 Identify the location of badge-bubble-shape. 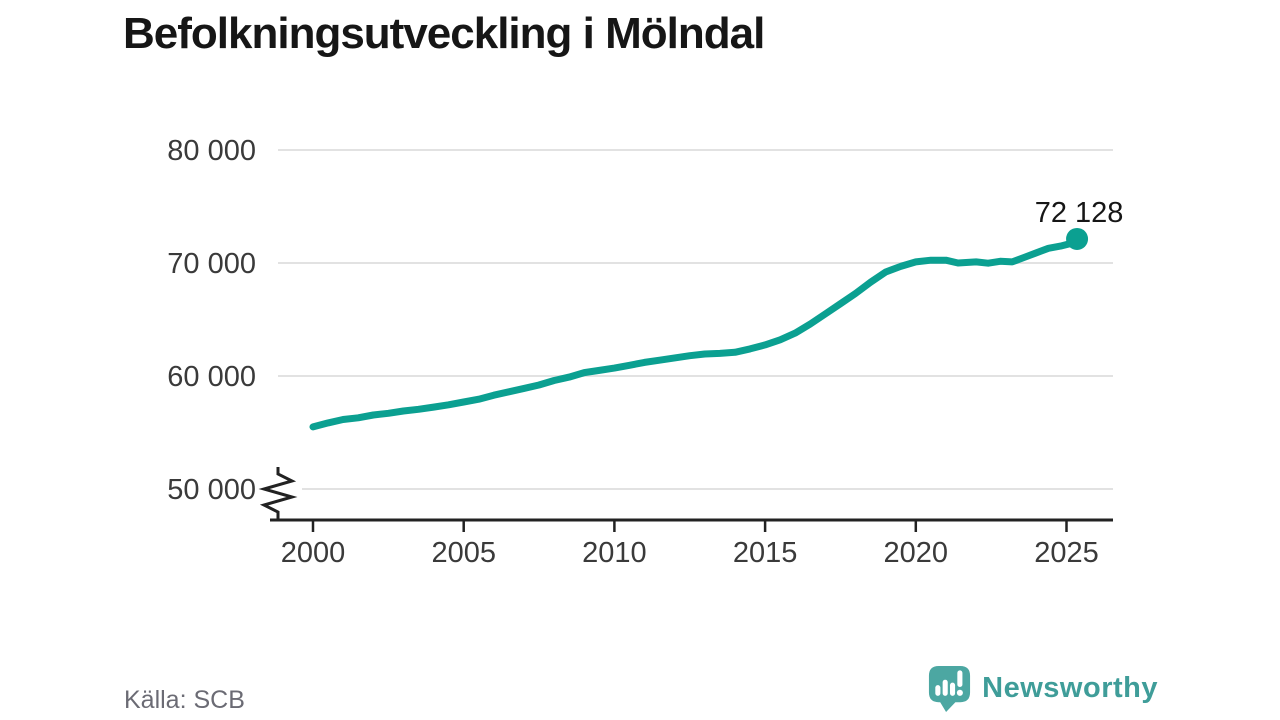
(950, 688).